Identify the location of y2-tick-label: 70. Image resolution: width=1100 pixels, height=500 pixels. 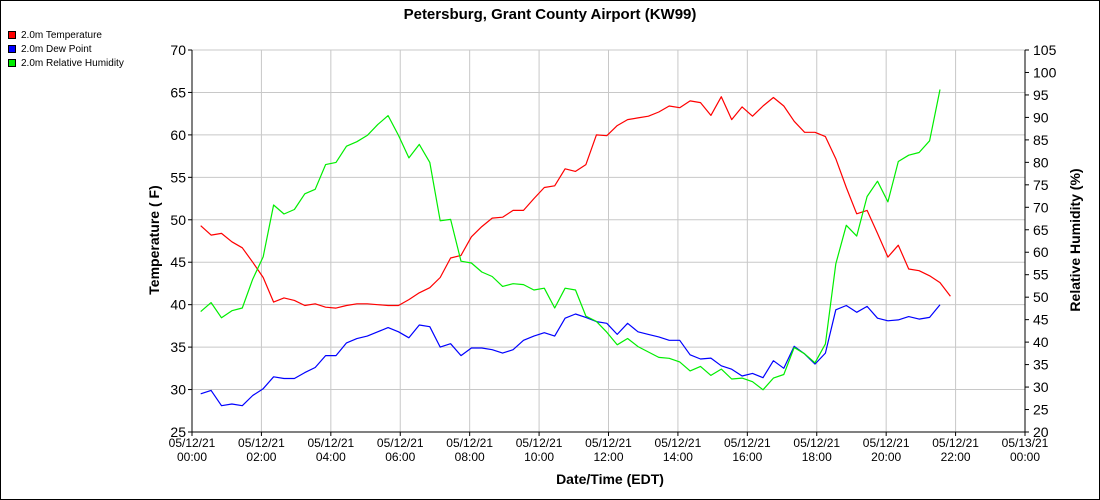
(1041, 207).